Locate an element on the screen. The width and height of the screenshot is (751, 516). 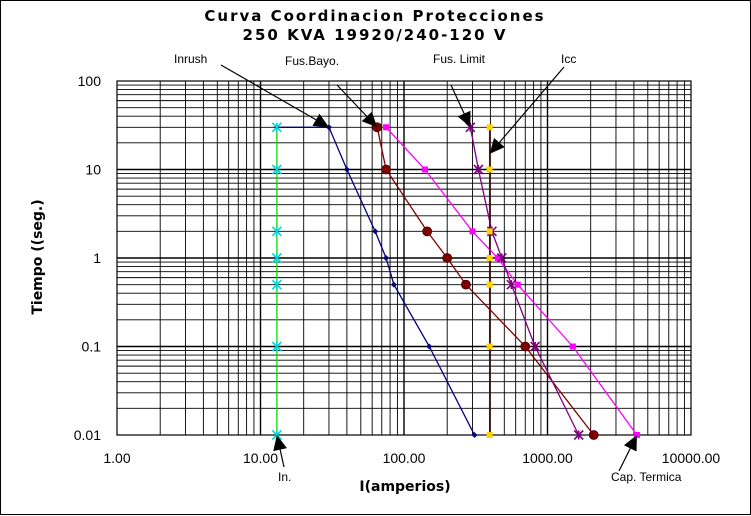
chart-title: Curva Coordinacion Protecciones is located at coordinates (374, 16).